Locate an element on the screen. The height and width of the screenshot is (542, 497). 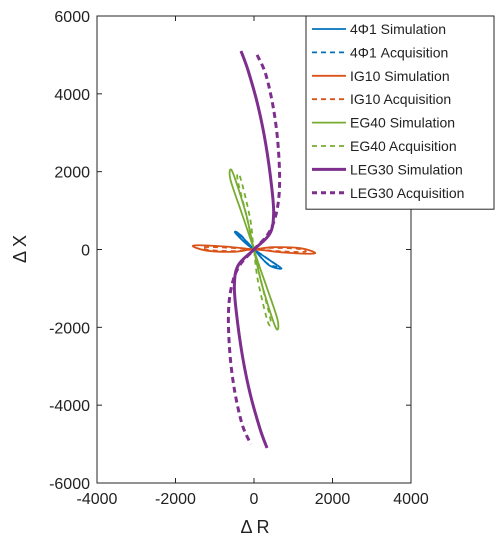
y-tick-label: 6000 is located at coordinates (72, 17).